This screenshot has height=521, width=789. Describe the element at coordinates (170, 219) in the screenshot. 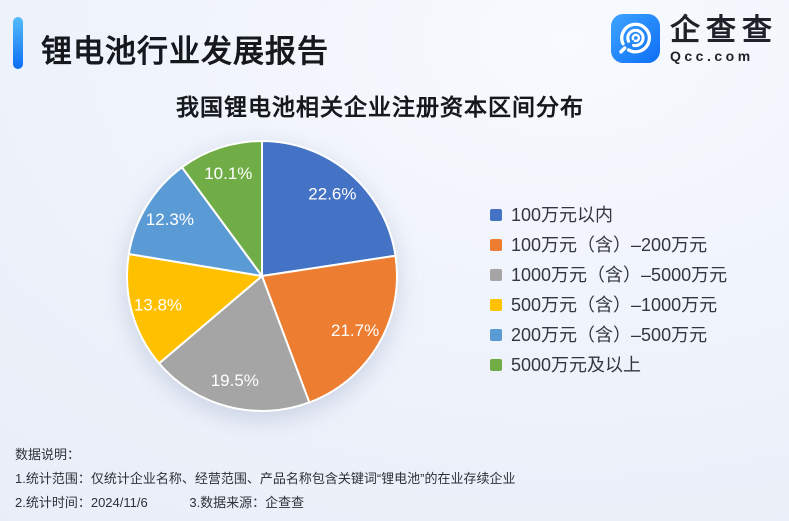

I see `pie-slice-label: 12.3%` at that location.